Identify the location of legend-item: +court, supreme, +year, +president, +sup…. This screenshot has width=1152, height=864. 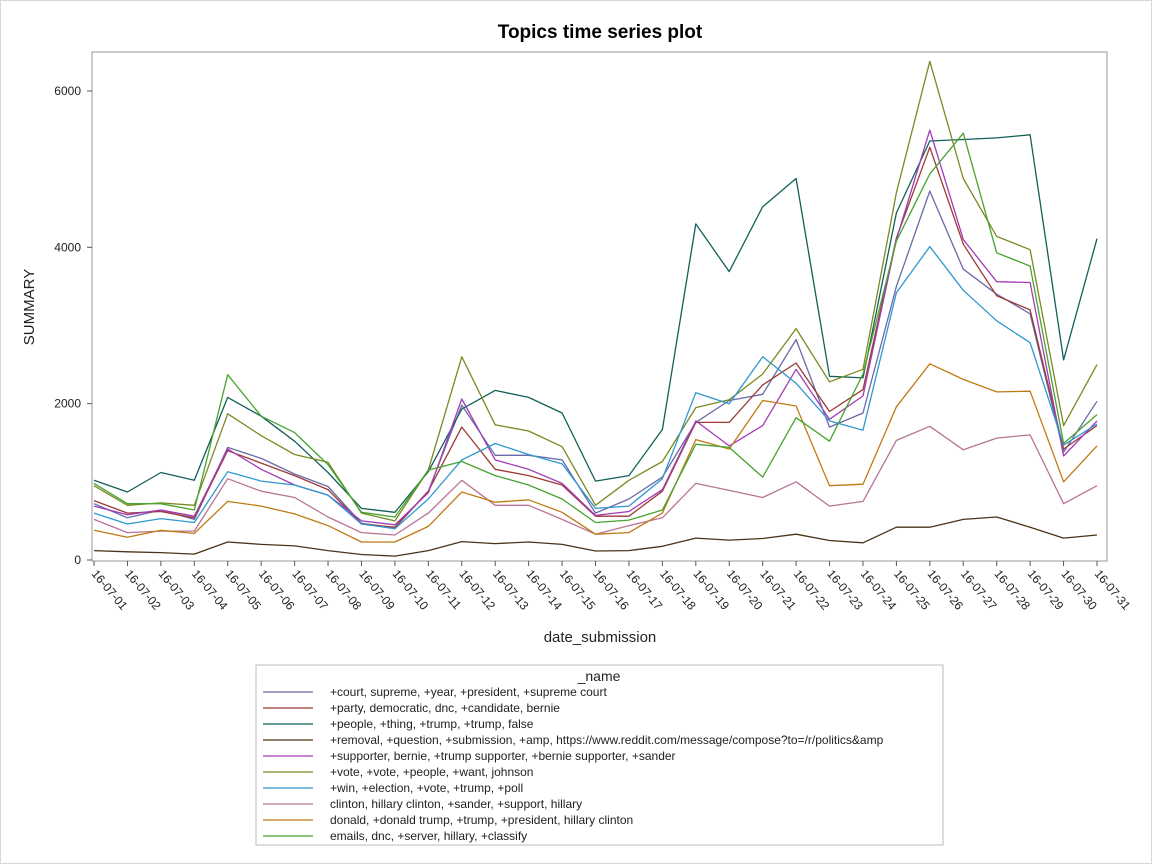
(435, 692).